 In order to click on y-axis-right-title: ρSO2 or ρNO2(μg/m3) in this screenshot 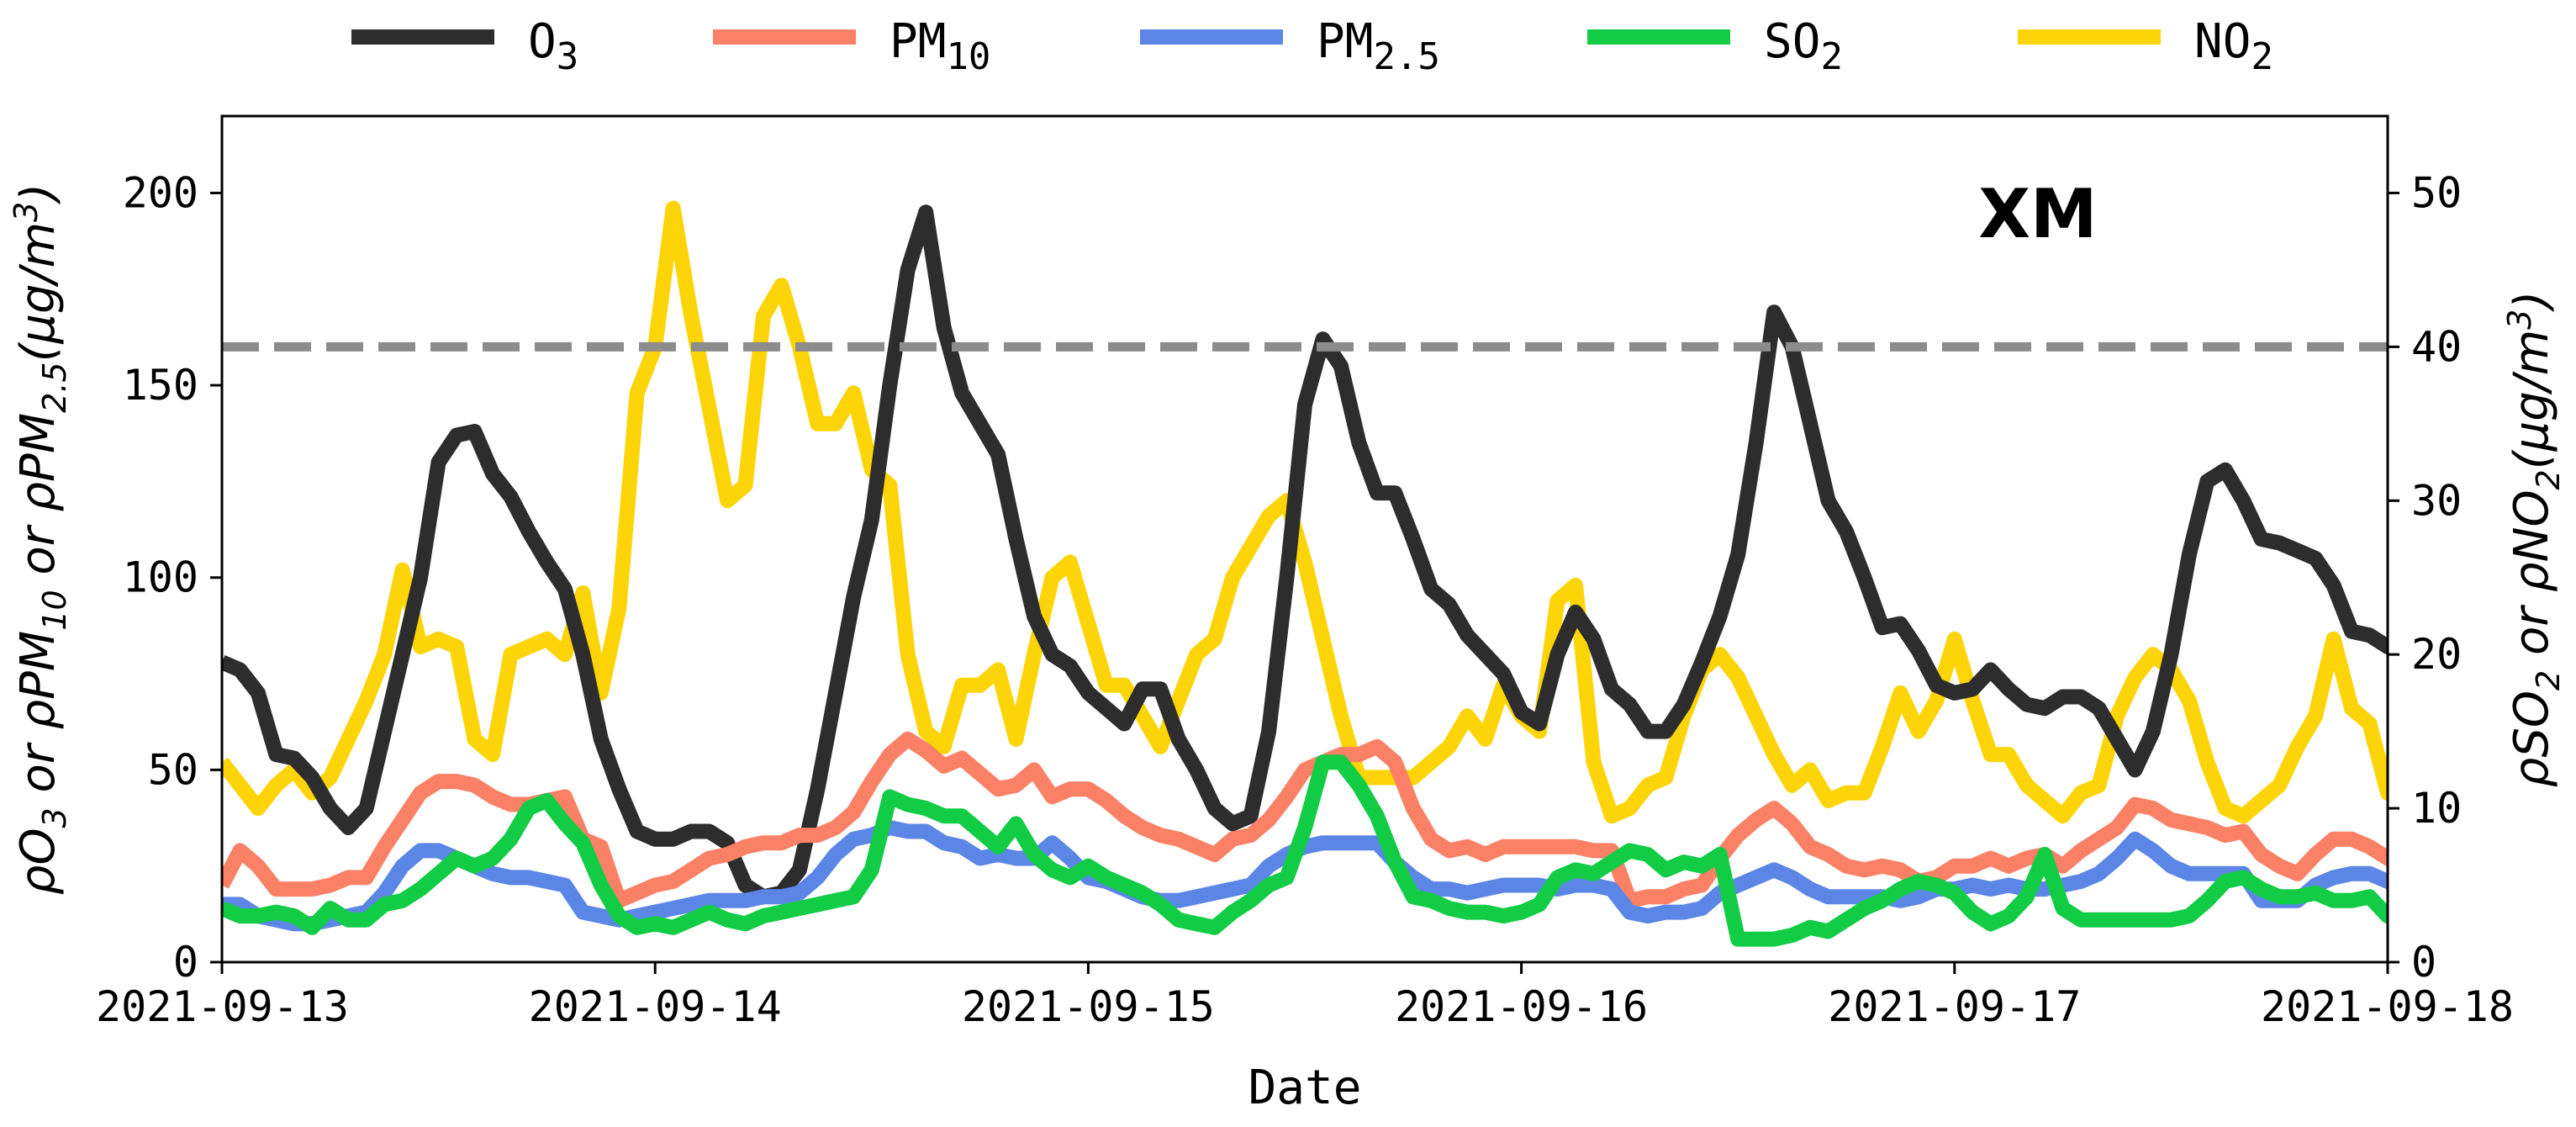, I will do `click(2534, 539)`.